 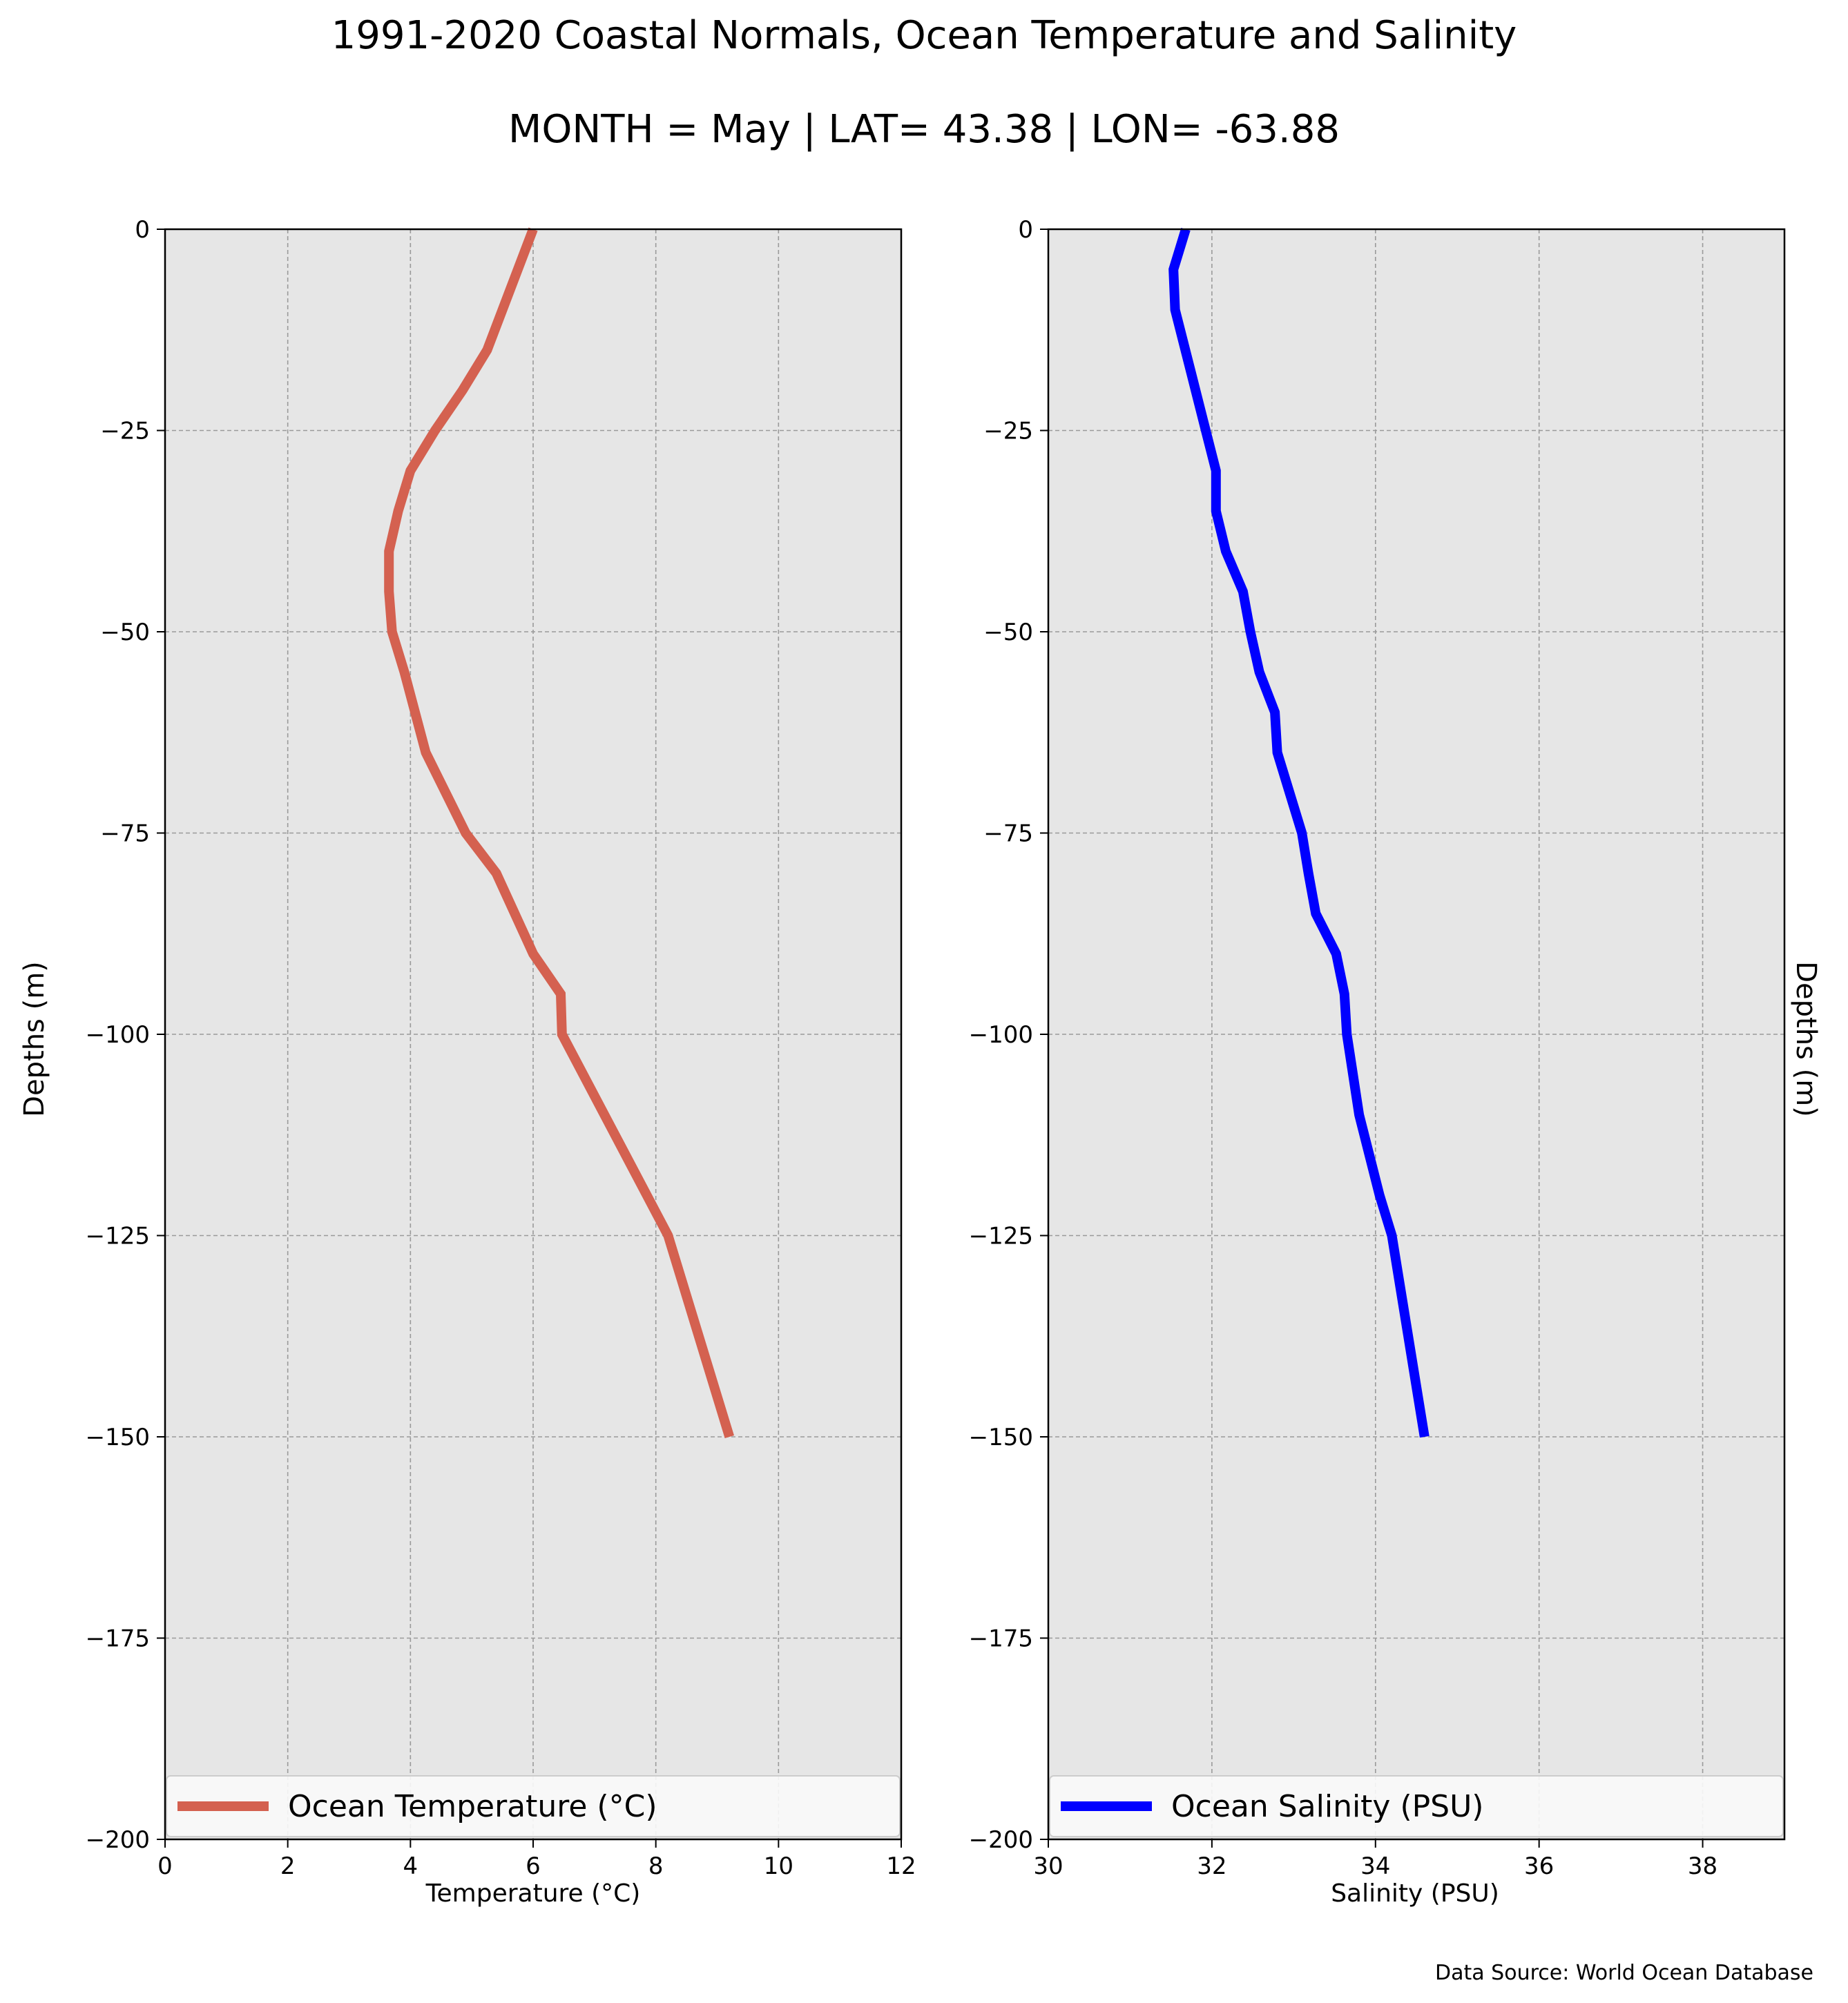 What do you see at coordinates (1211, 1866) in the screenshot?
I see `x-tick-label: 32` at bounding box center [1211, 1866].